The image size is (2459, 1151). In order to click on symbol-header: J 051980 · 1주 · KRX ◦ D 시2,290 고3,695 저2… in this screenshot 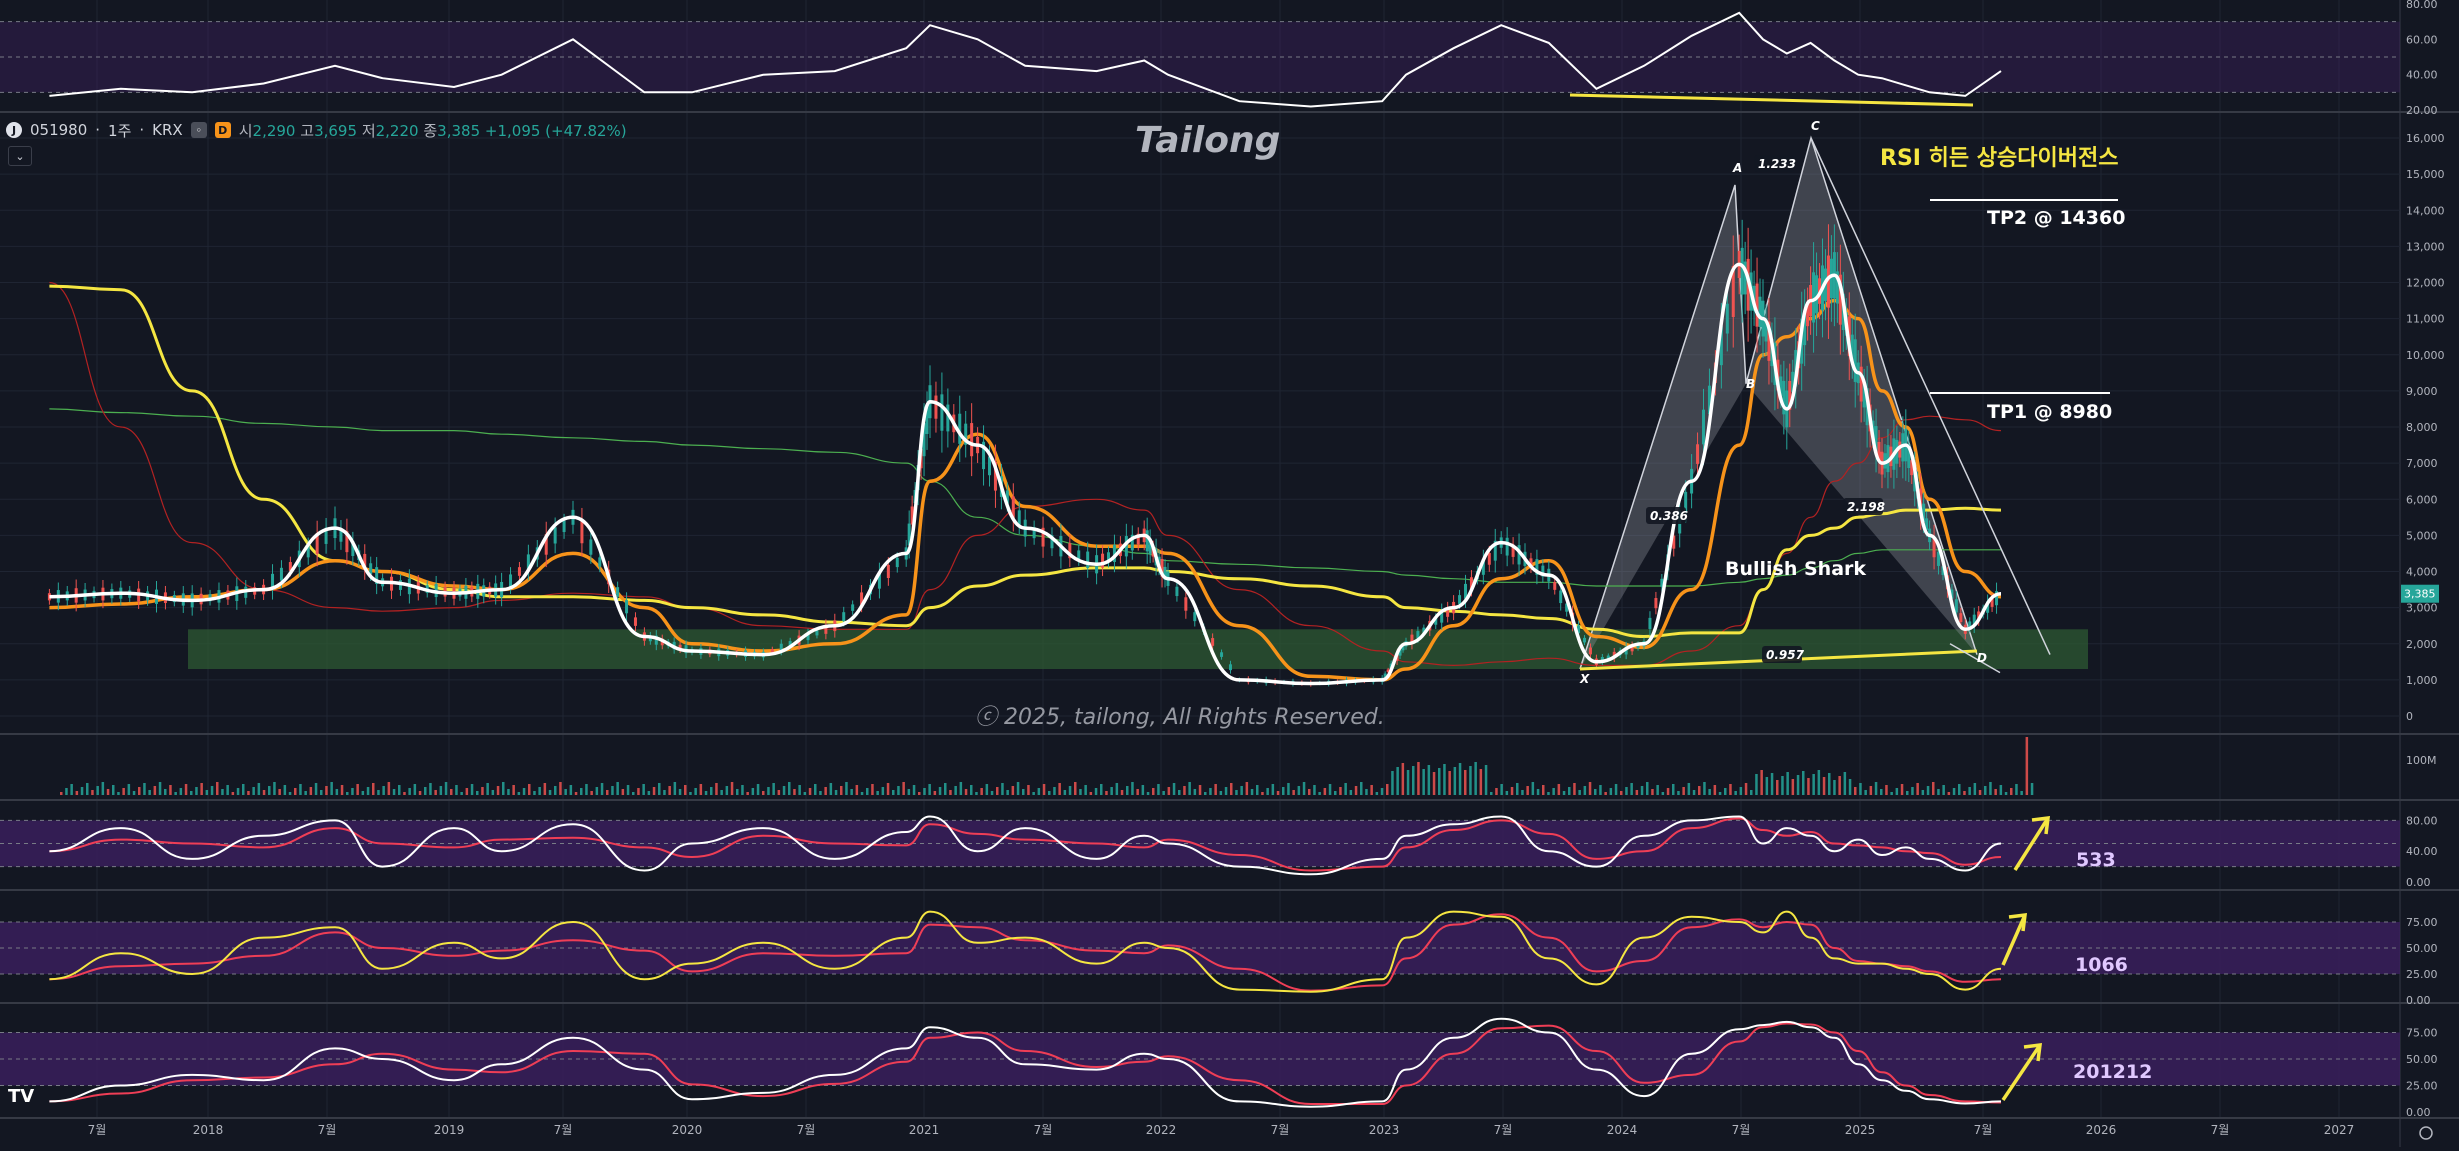, I will do `click(316, 130)`.